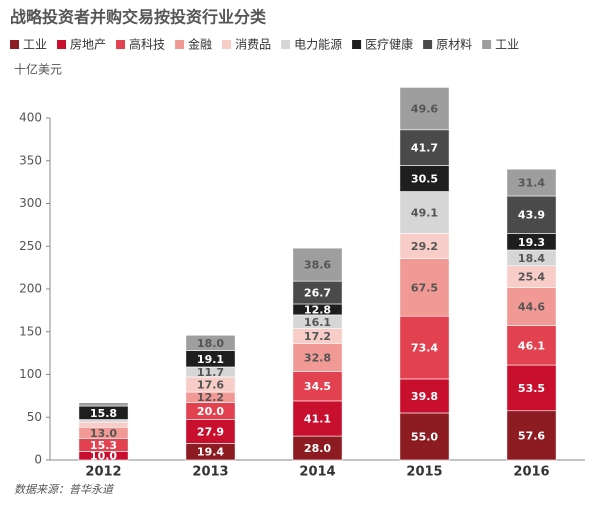 Image resolution: width=600 pixels, height=507 pixels. I want to click on value-label: 46.1, so click(531, 345).